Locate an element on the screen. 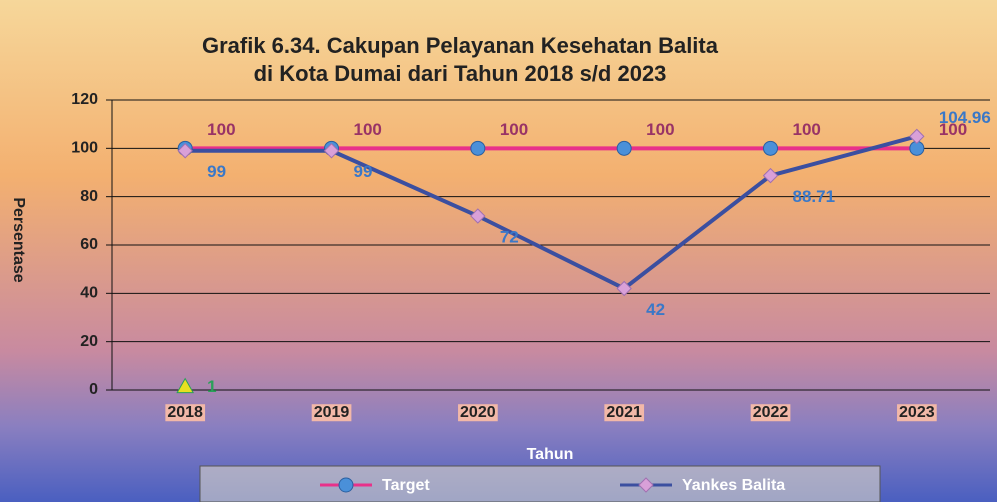  legend-label: Target is located at coordinates (406, 485).